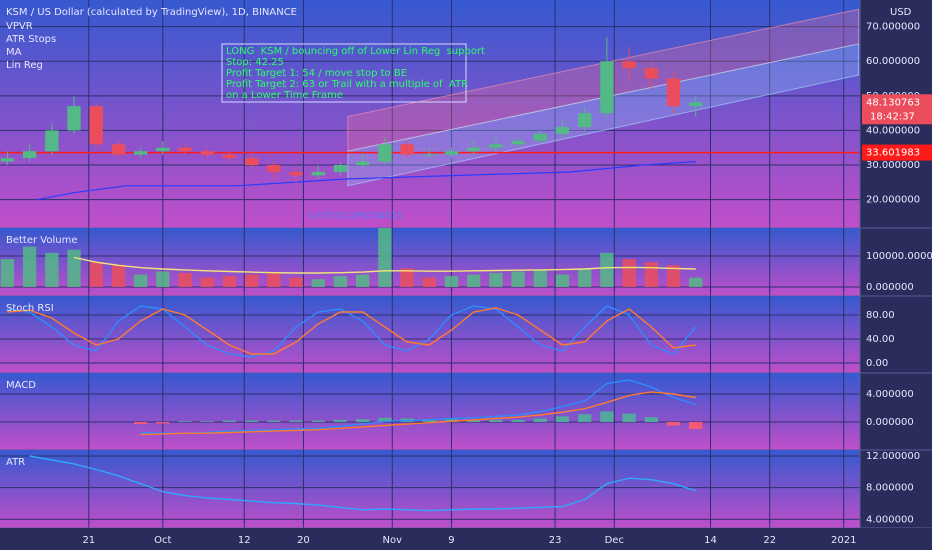 The height and width of the screenshot is (550, 932). I want to click on x-tick-label: Oct, so click(162, 540).